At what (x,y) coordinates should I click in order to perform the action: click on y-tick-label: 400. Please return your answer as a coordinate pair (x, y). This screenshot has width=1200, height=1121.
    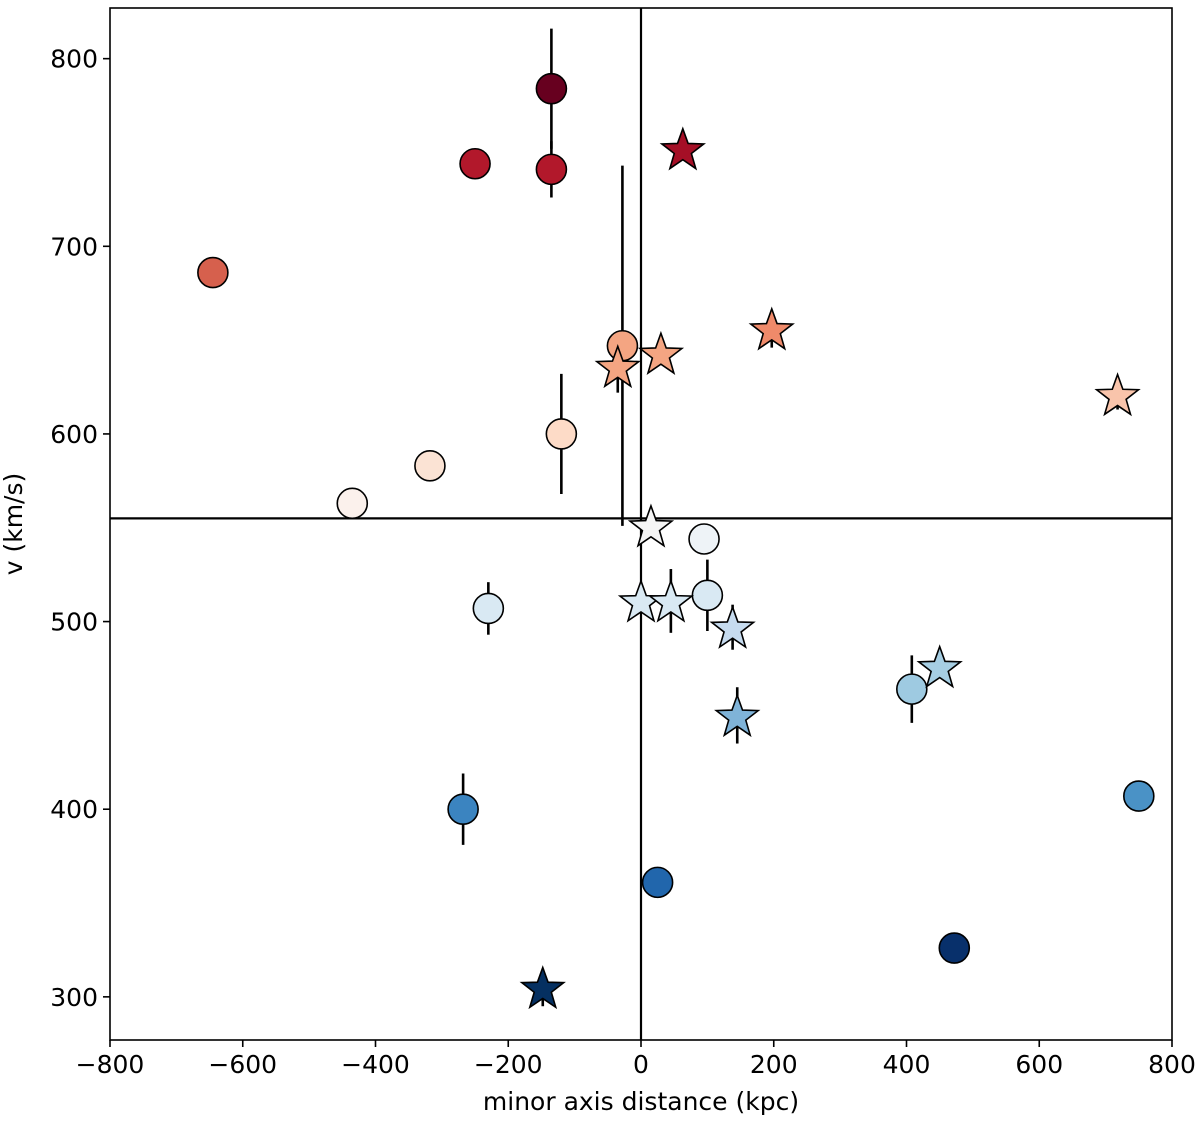
    Looking at the image, I should click on (74, 809).